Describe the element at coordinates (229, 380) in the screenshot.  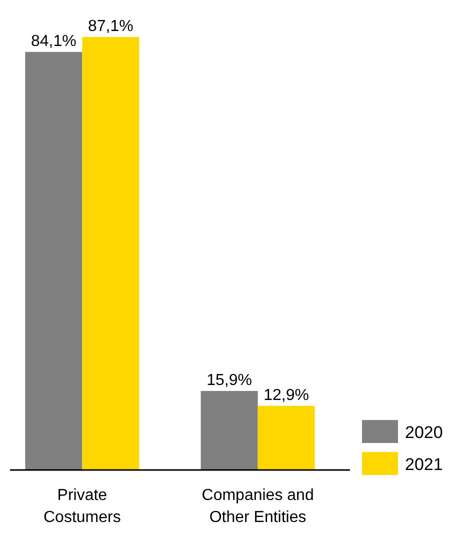
I see `data-label: 15,9%` at that location.